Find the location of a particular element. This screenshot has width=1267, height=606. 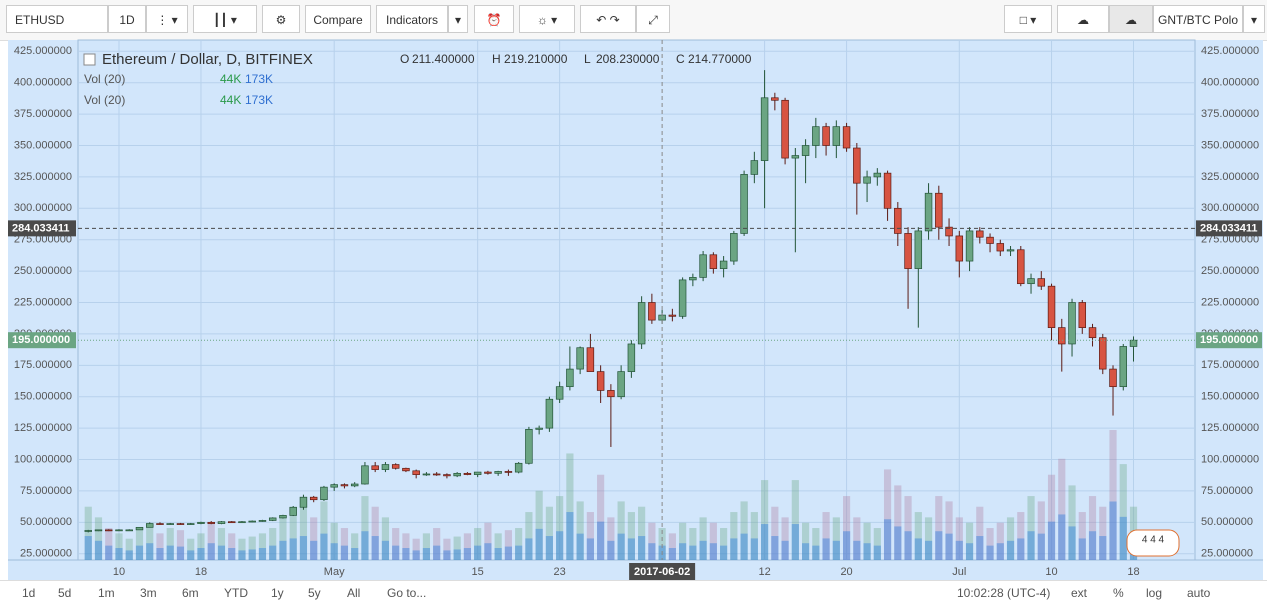

x-tick-label: 20 is located at coordinates (846, 572).